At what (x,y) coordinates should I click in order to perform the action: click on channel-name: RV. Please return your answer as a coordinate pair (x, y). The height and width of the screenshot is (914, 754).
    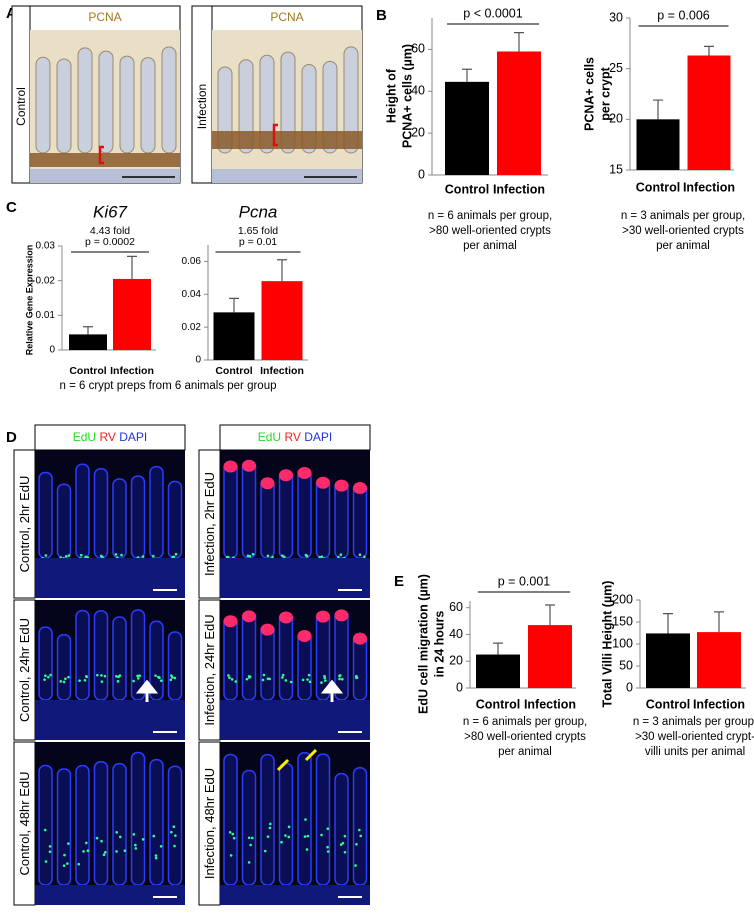
    Looking at the image, I should click on (109, 437).